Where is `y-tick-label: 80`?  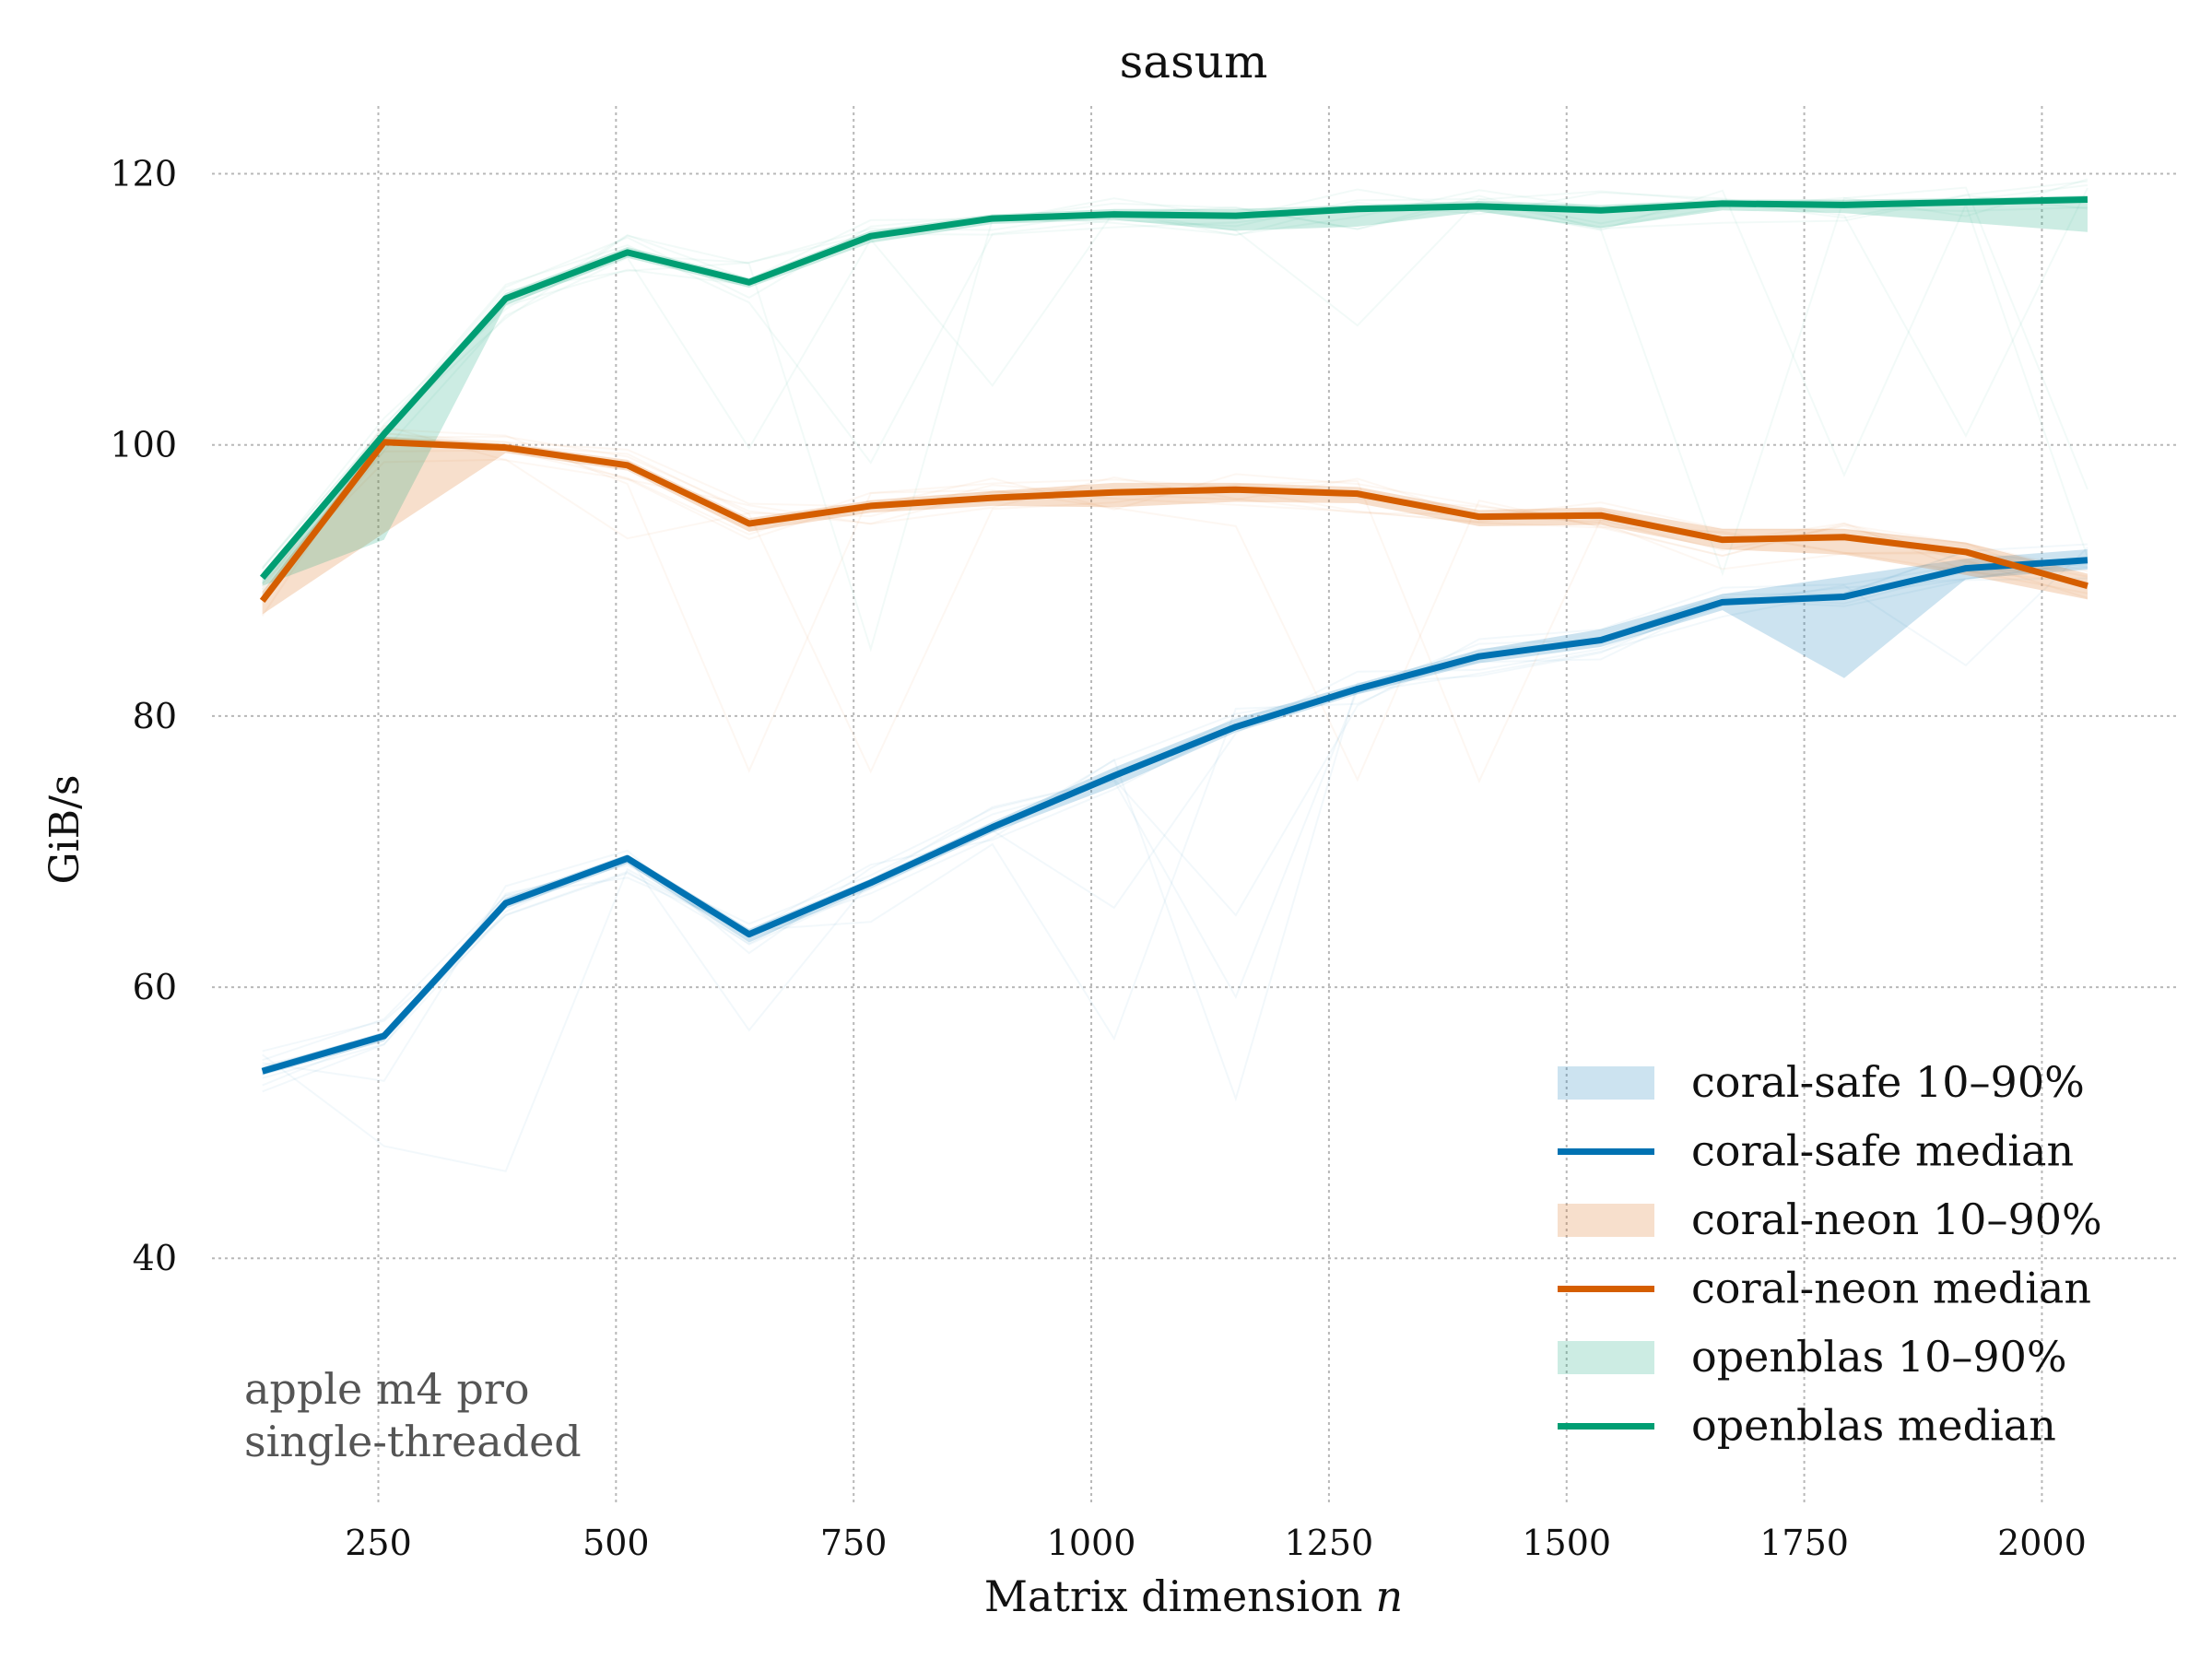
y-tick-label: 80 is located at coordinates (155, 716).